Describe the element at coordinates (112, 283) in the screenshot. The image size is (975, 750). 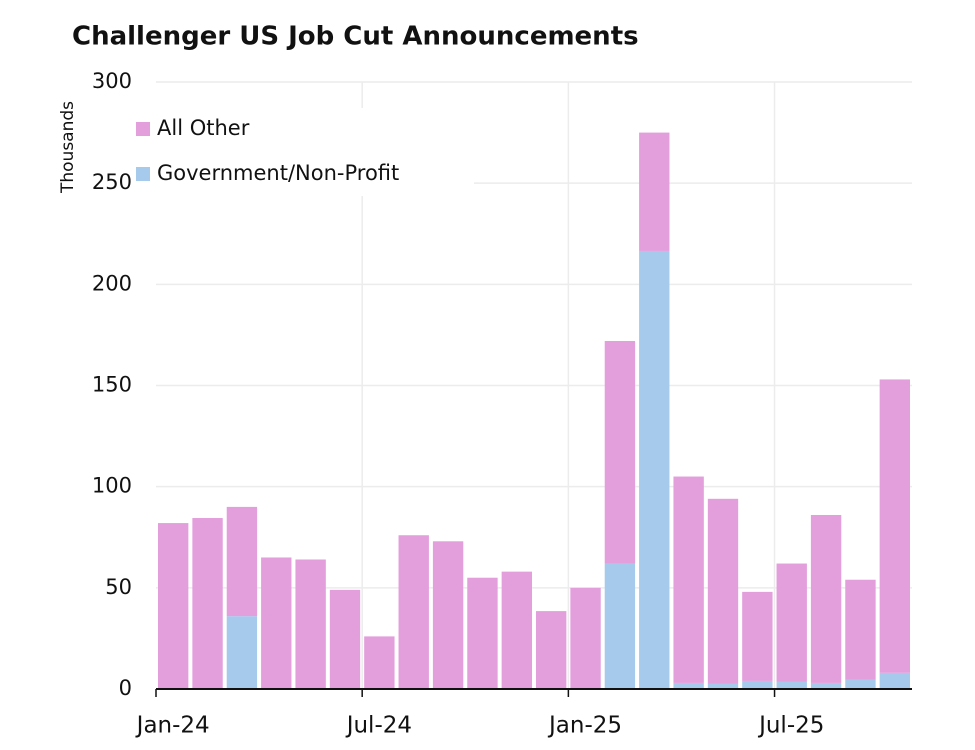
I see `y-tick-label: 200` at that location.